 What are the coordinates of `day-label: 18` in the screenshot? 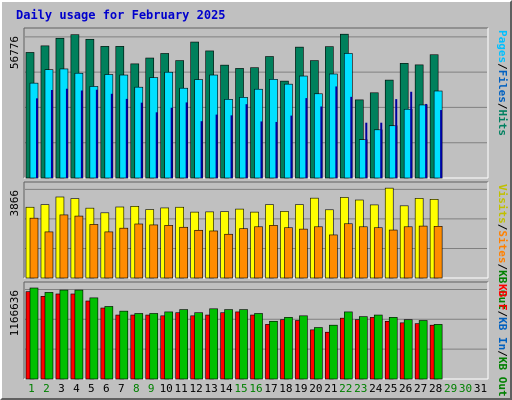 It's located at (285, 388).